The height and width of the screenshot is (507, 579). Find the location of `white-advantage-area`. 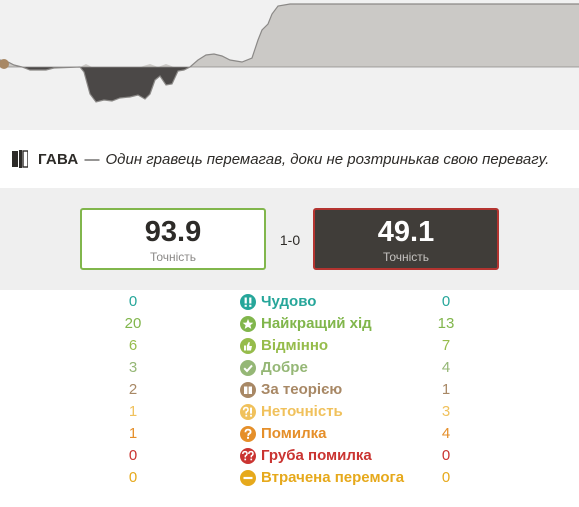

white-advantage-area is located at coordinates (289, 35).